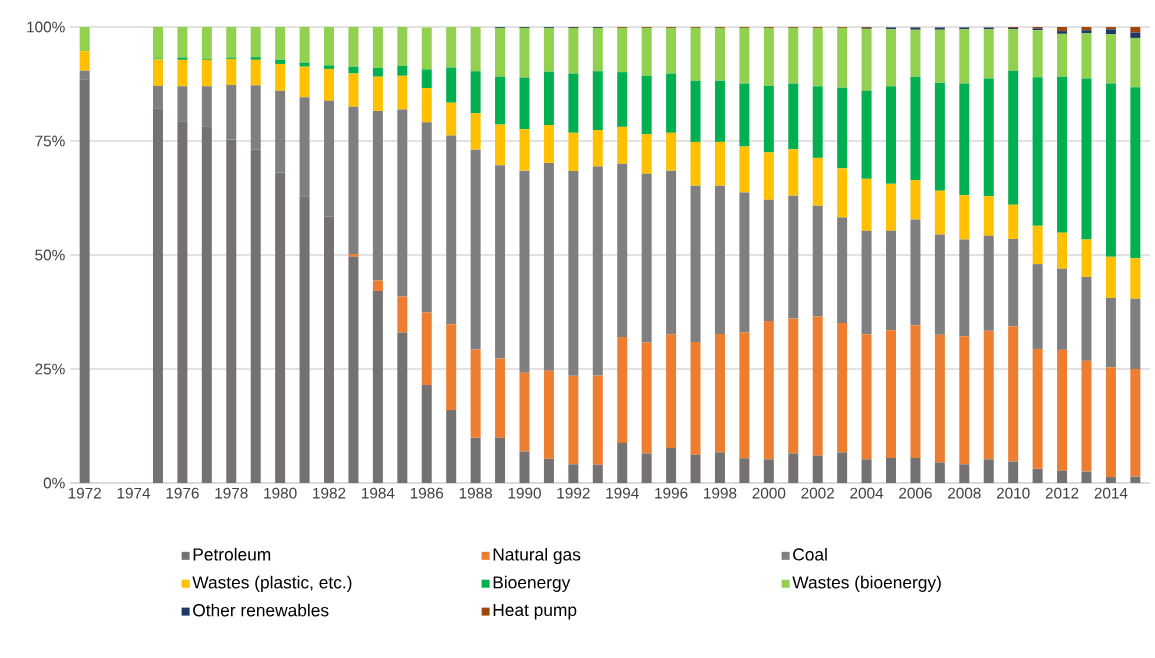 This screenshot has width=1155, height=658. What do you see at coordinates (50, 141) in the screenshot?
I see `y-tick-label: 75%` at bounding box center [50, 141].